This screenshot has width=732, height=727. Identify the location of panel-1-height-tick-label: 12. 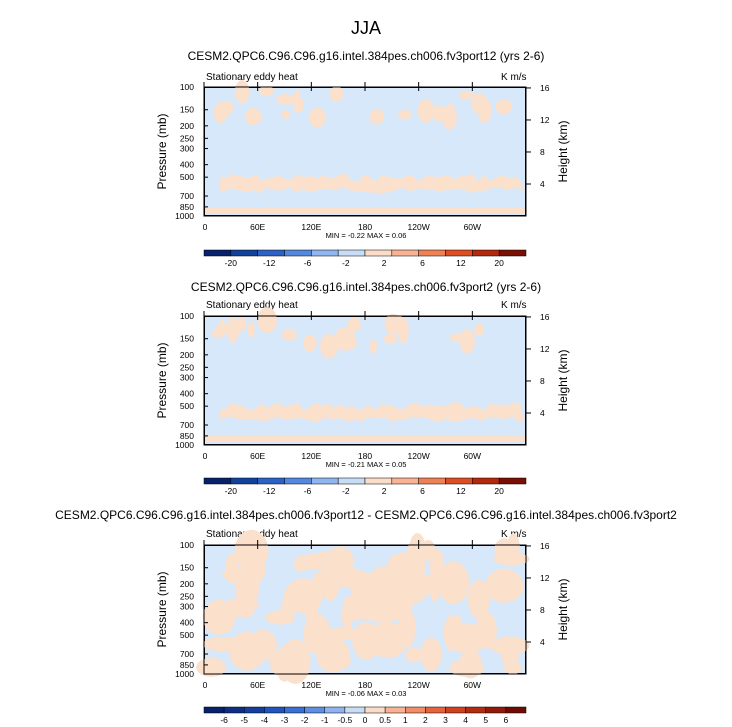
(545, 120).